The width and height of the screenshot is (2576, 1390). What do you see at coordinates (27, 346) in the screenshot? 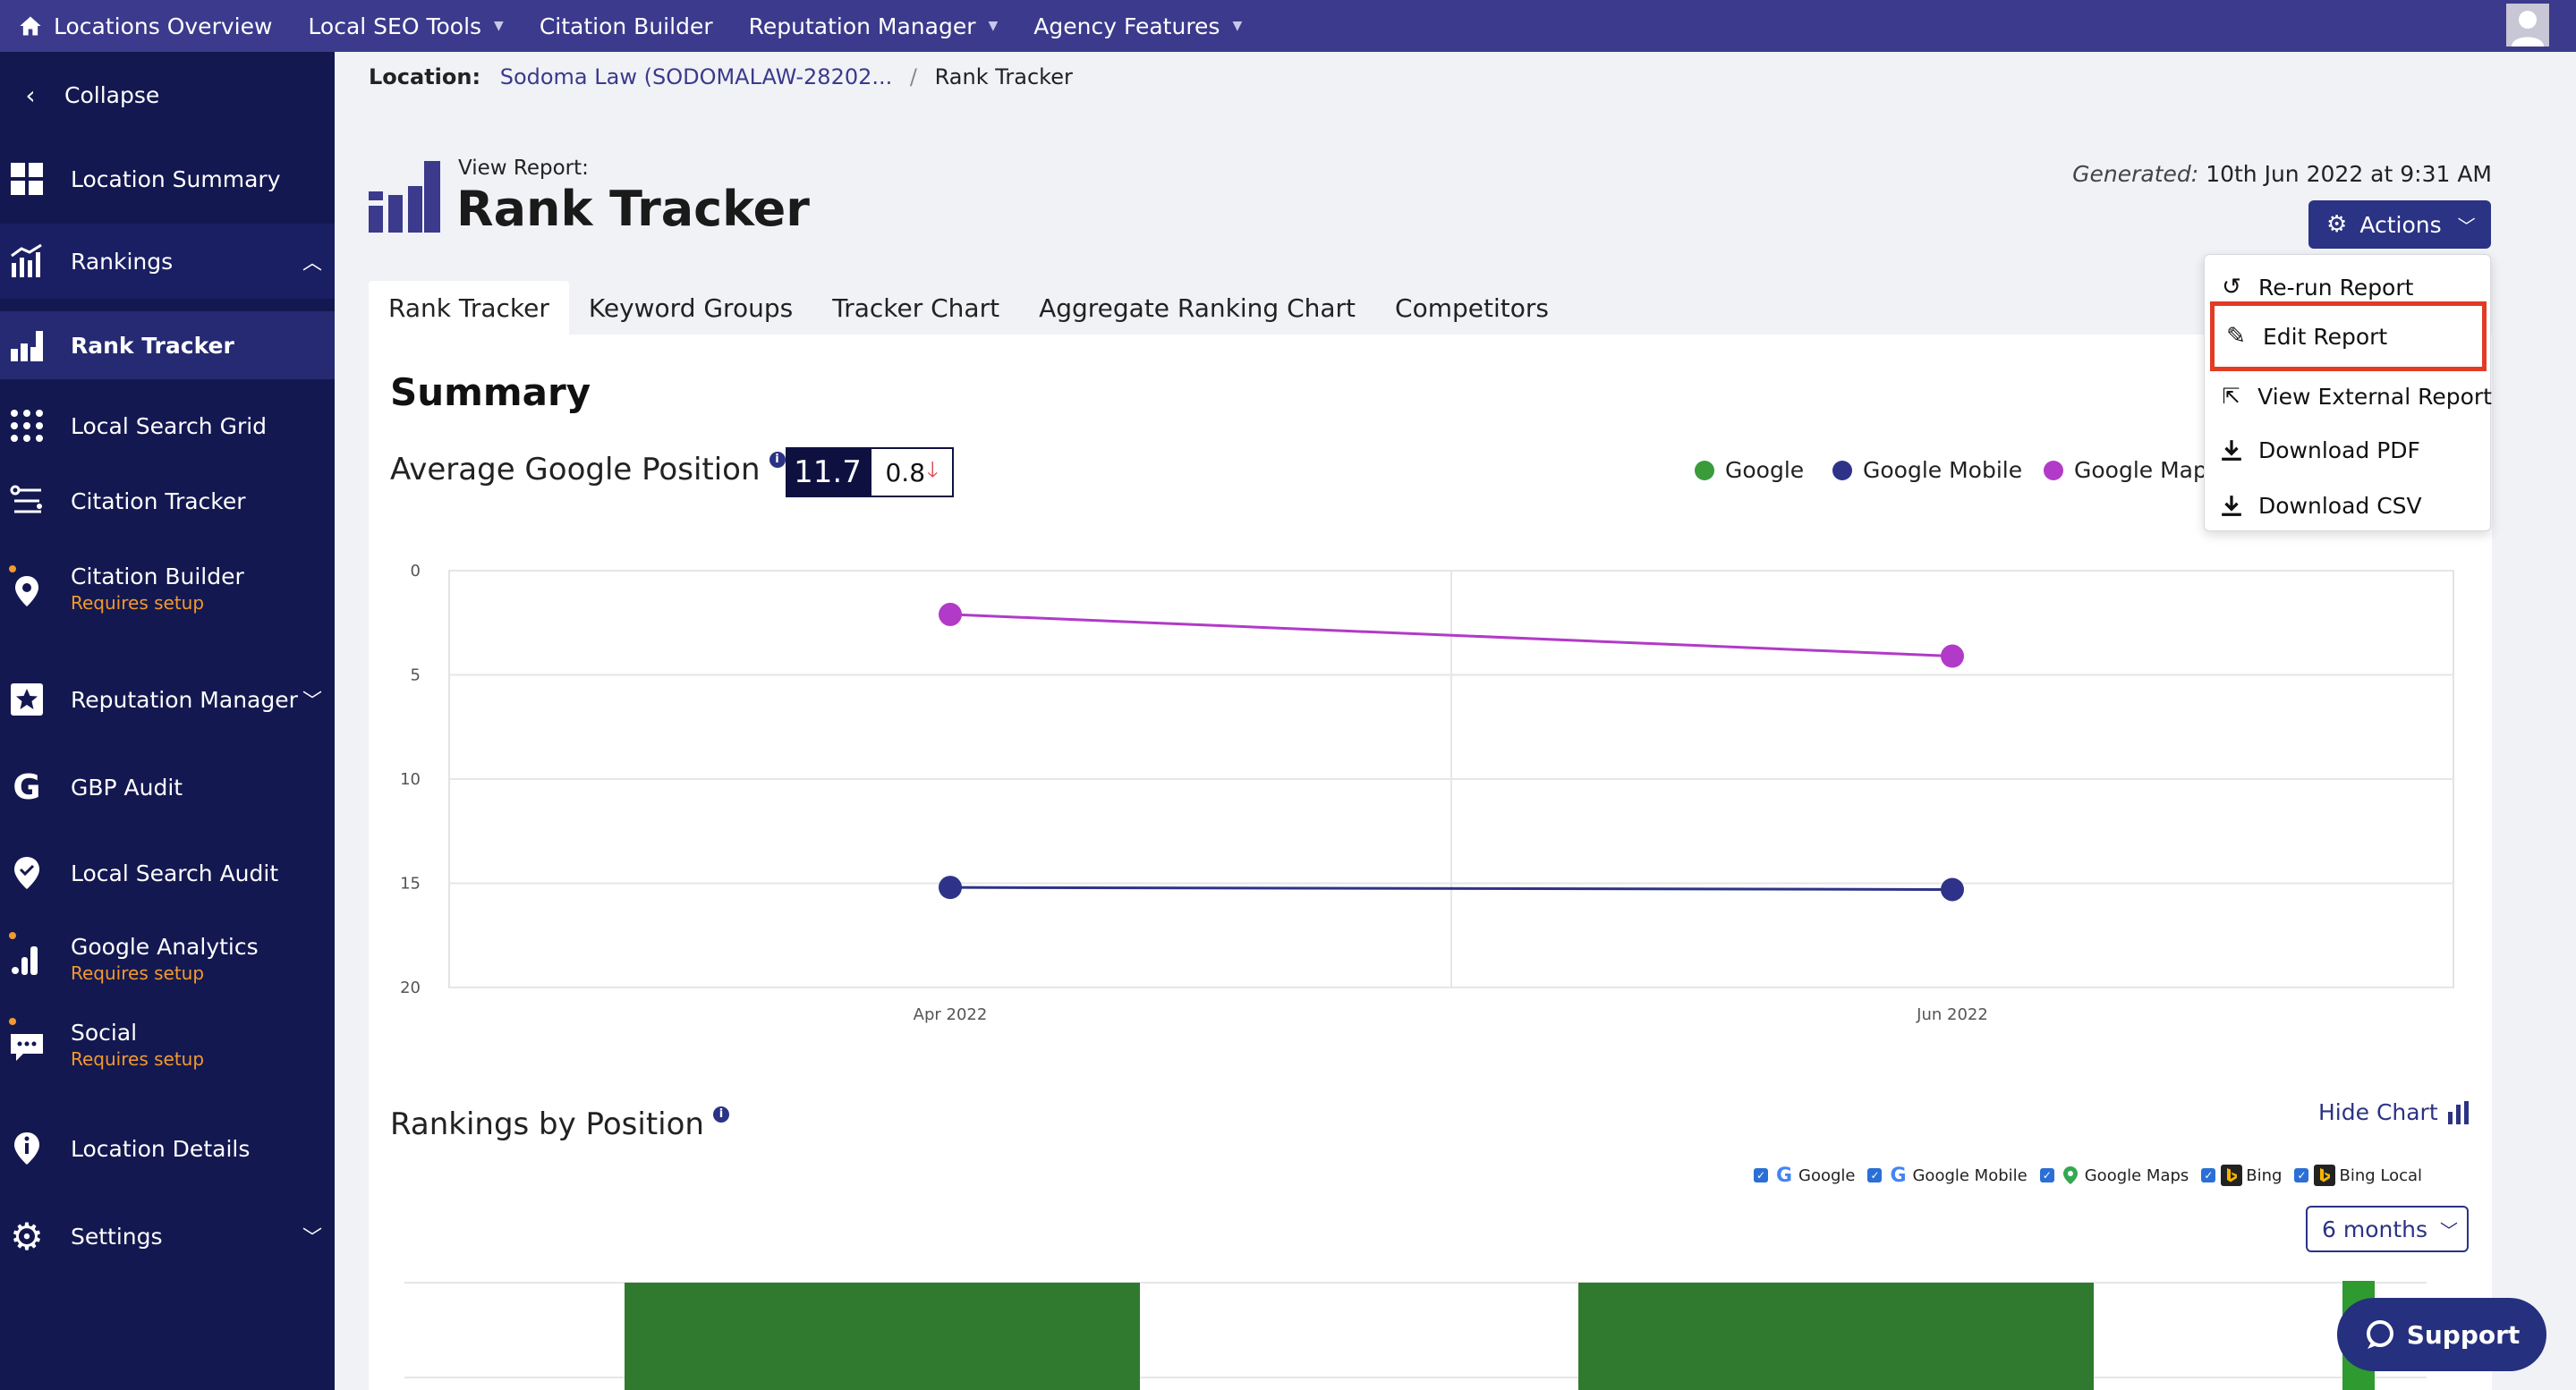
I see `rank-tracker-icon` at bounding box center [27, 346].